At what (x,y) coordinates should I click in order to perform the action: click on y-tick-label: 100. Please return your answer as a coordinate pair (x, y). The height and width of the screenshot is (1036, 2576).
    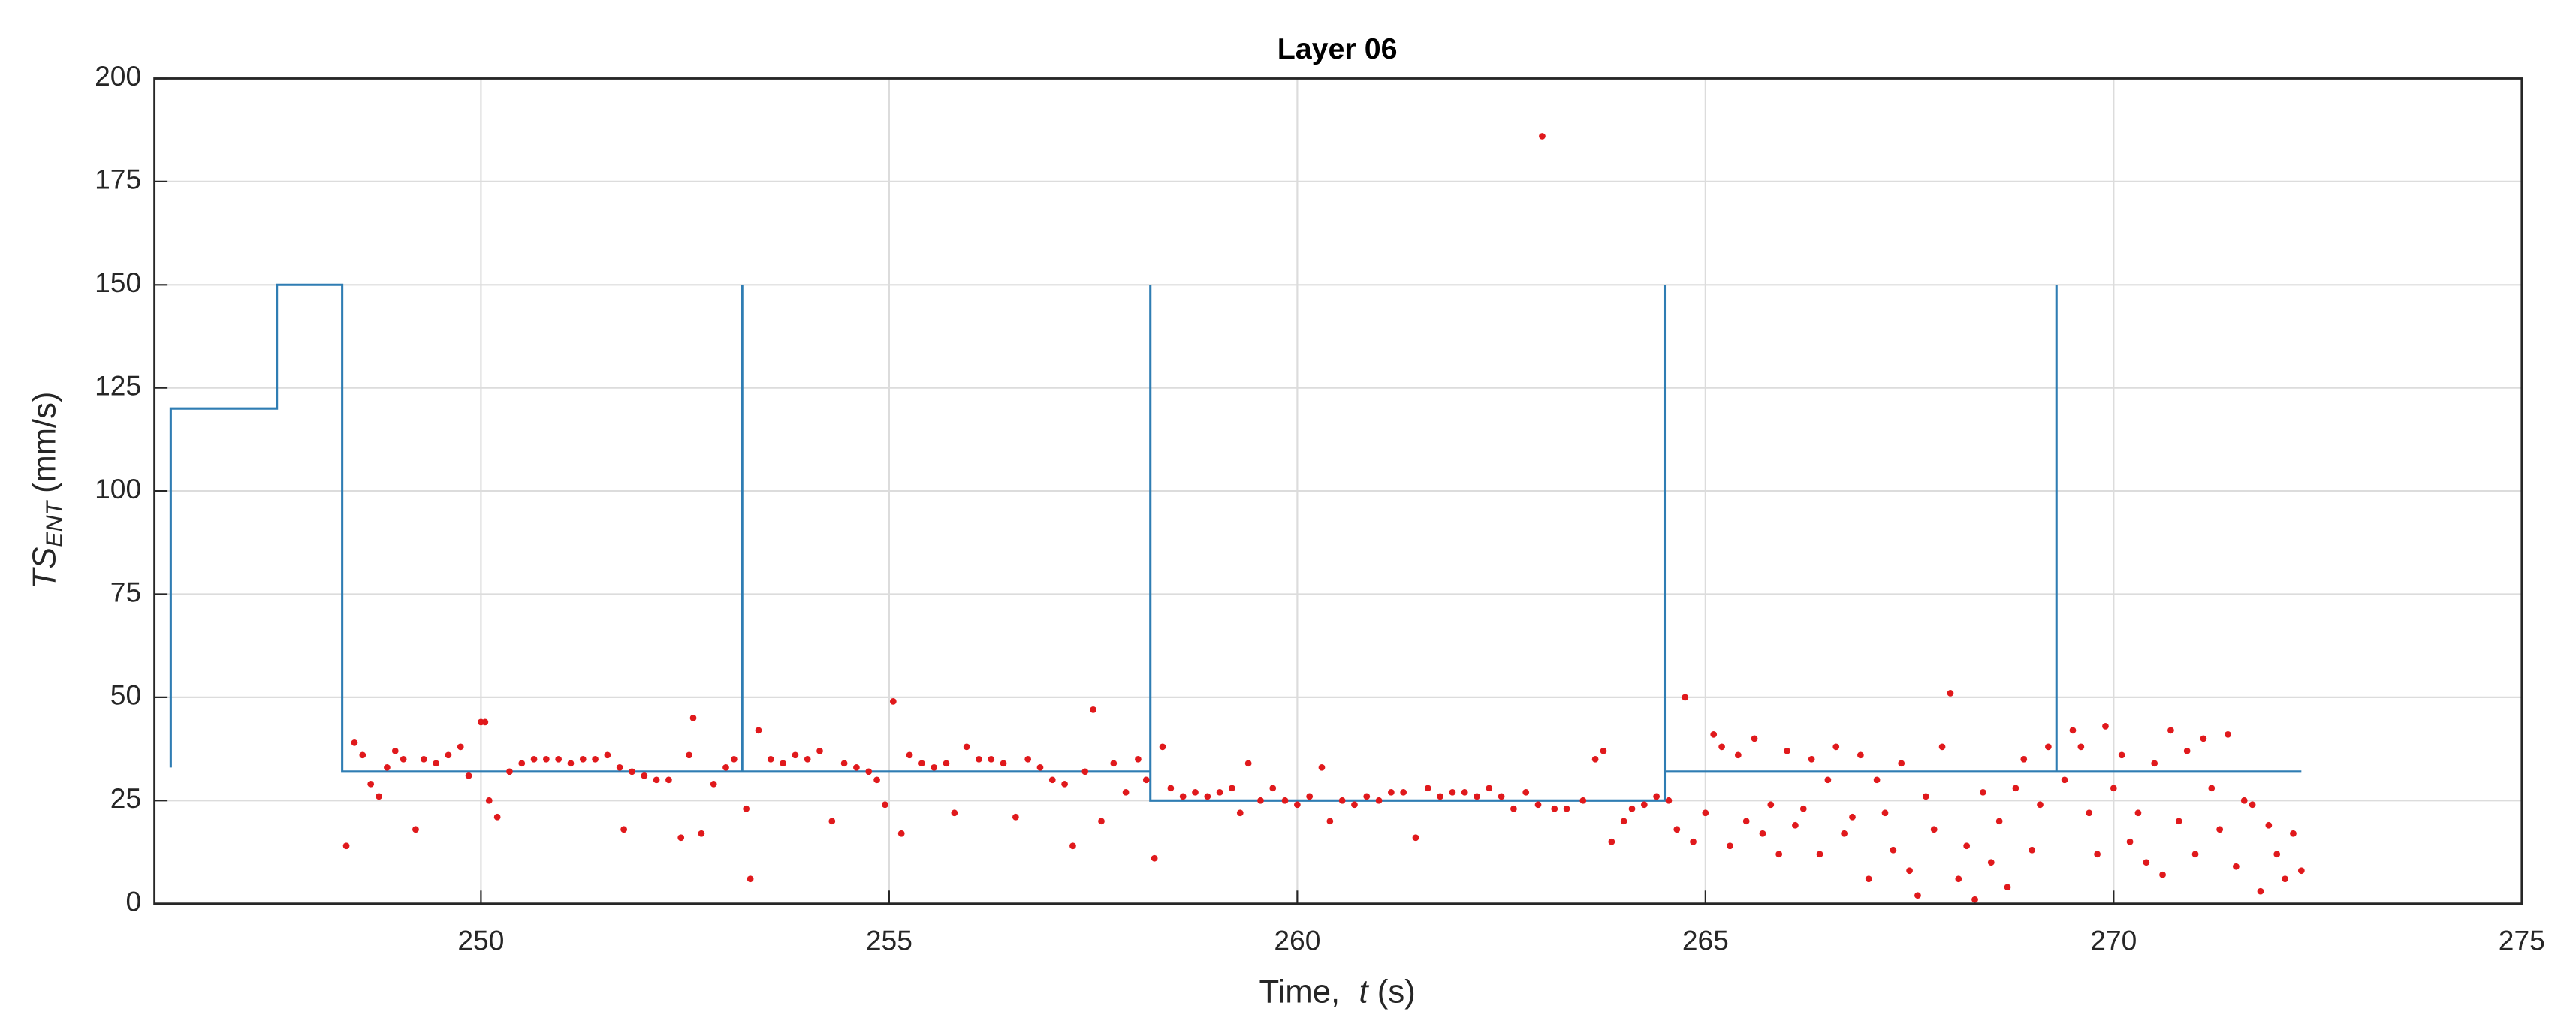
    Looking at the image, I should click on (118, 488).